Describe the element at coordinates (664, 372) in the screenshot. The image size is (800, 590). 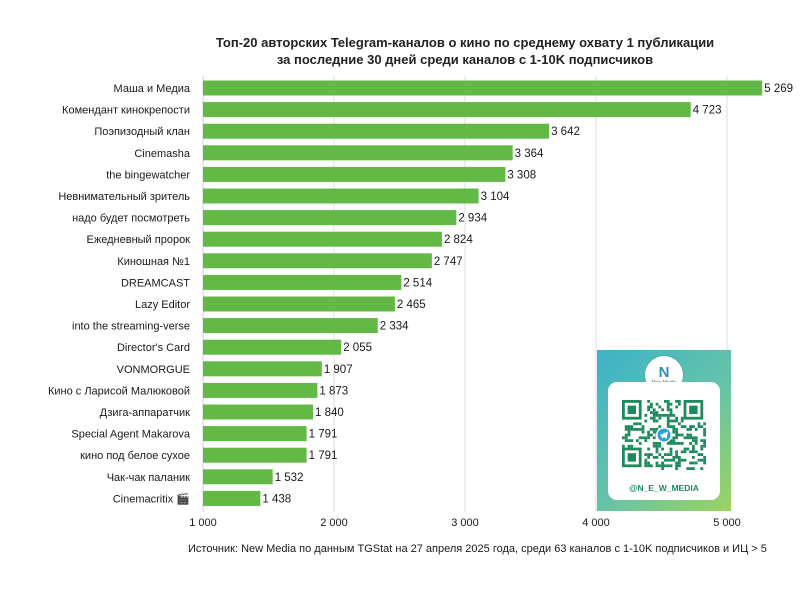
I see `logo-letter: N` at that location.